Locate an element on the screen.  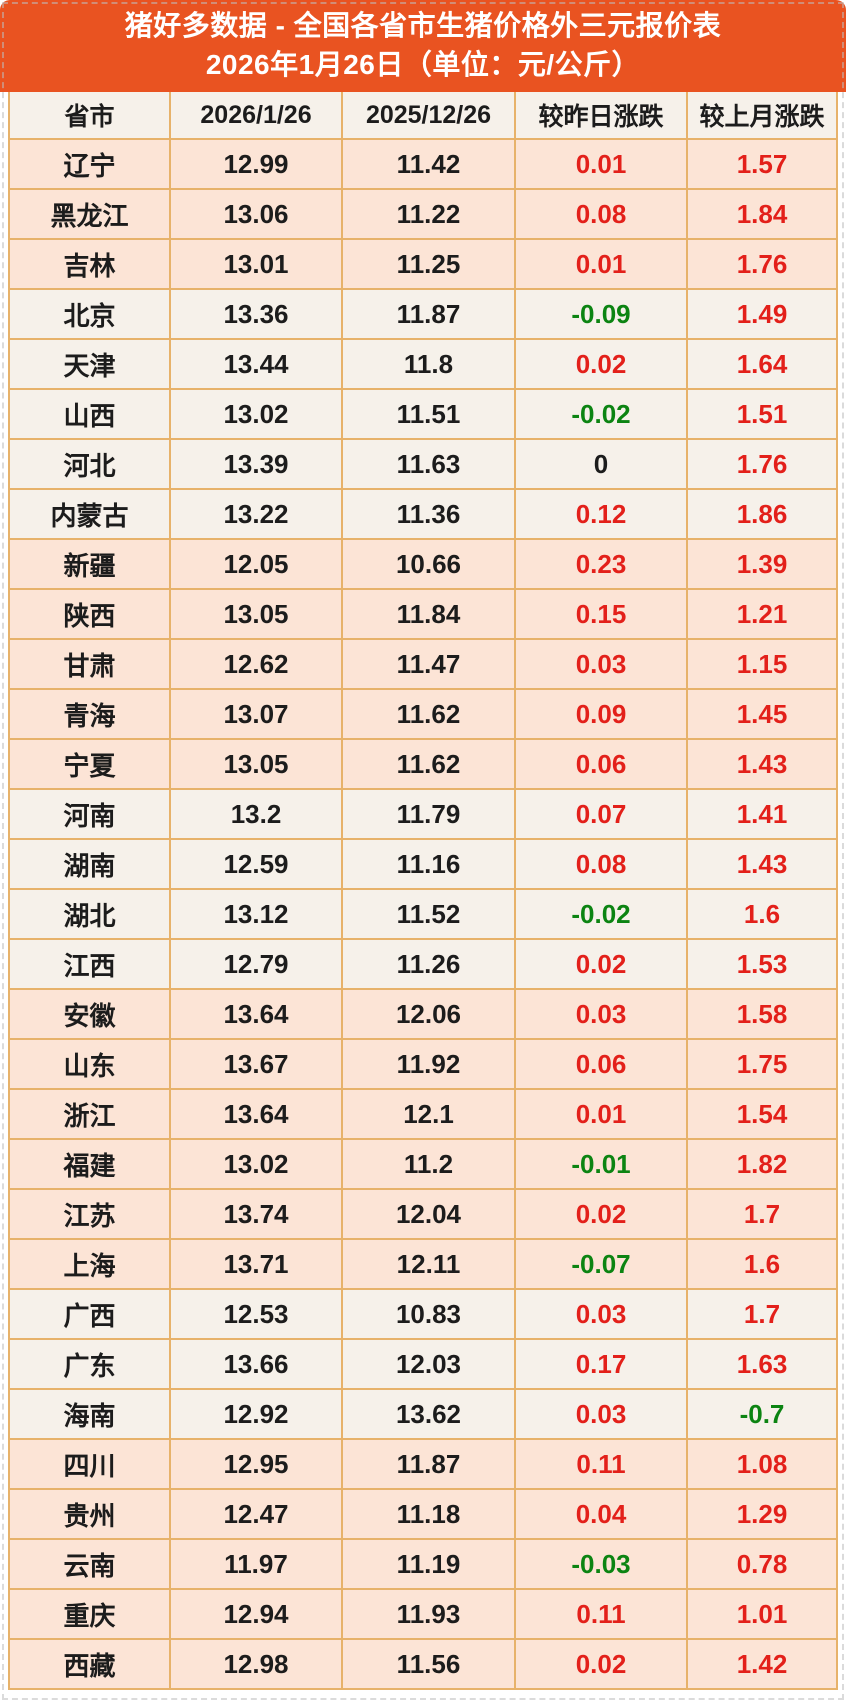
table-row: 上海 13.71 12.11 -0.07 1.6 is located at coordinates (423, 1265).